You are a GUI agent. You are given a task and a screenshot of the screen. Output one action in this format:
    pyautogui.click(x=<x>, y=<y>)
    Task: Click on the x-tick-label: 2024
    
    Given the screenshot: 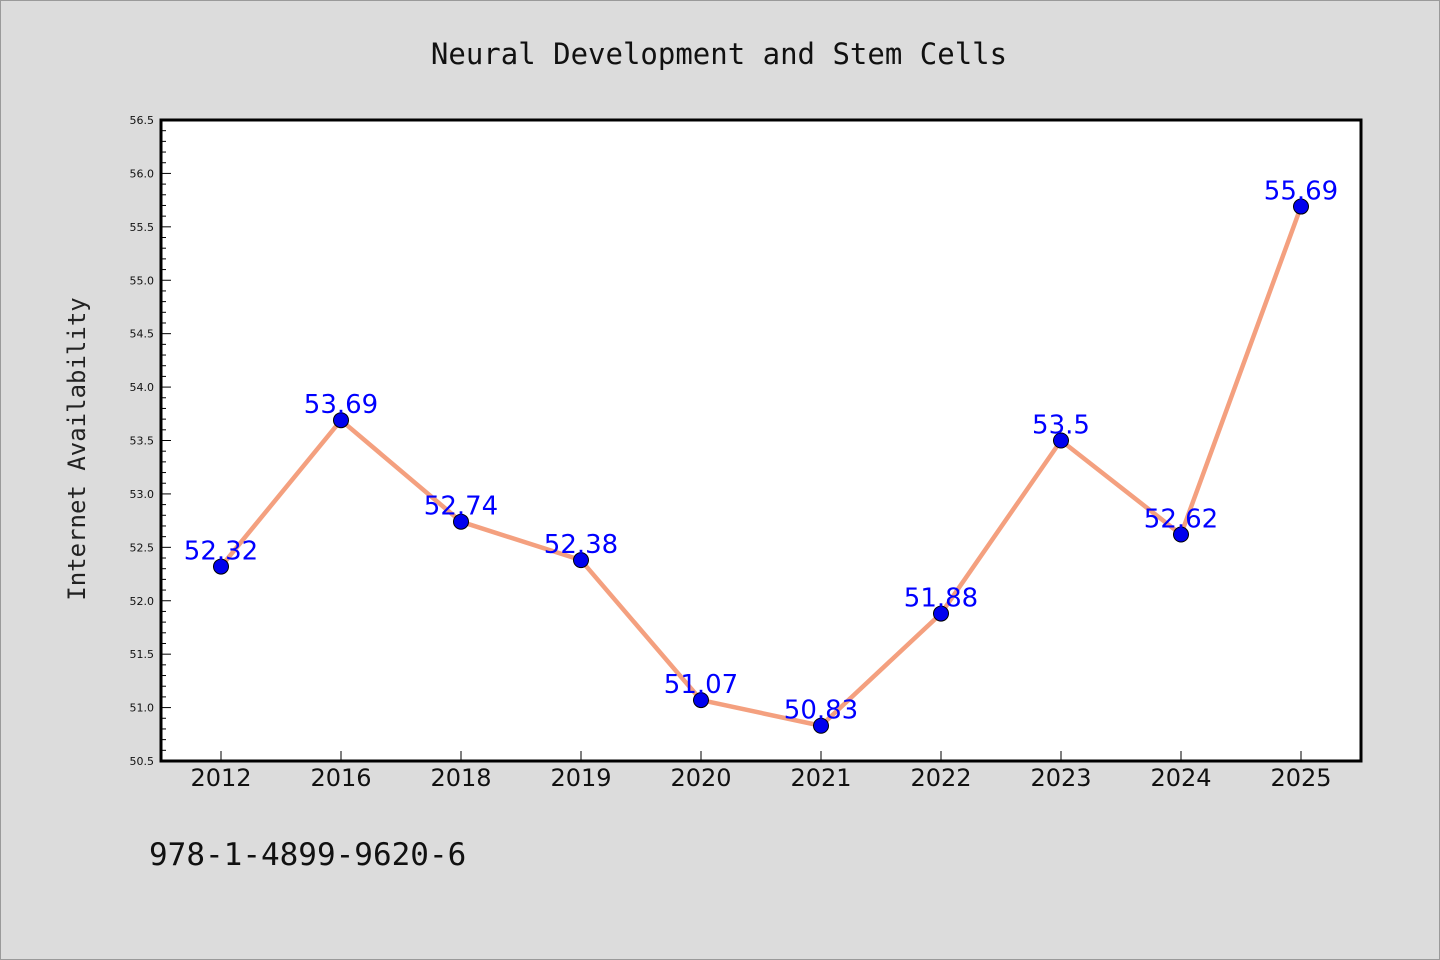 What is the action you would take?
    pyautogui.click(x=1180, y=778)
    